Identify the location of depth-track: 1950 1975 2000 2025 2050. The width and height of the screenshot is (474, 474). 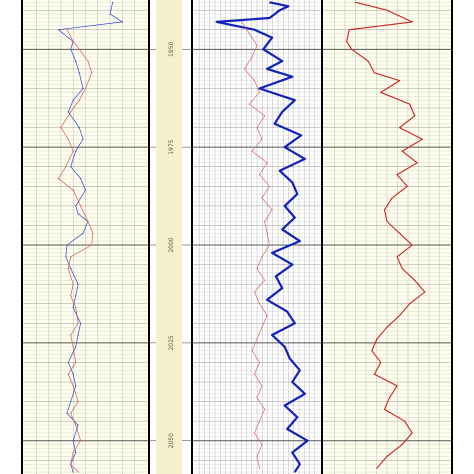
(170, 237).